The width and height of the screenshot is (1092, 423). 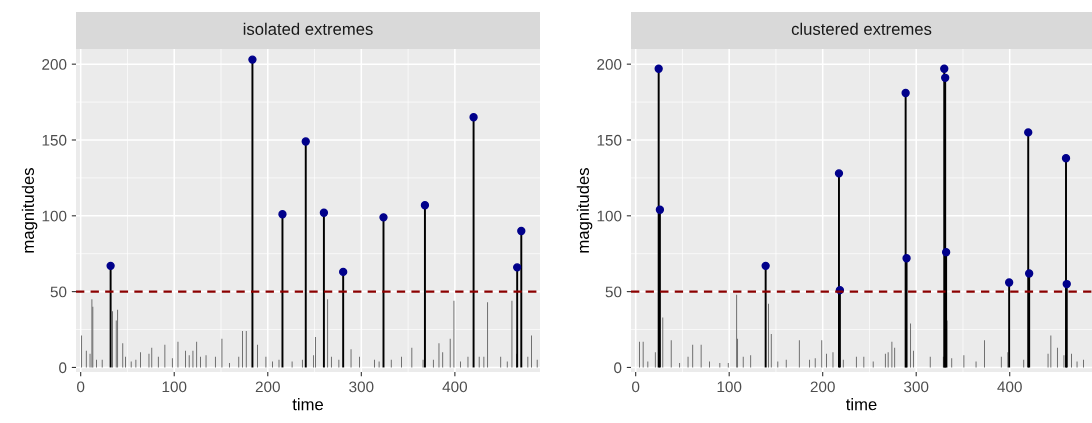 What do you see at coordinates (861, 28) in the screenshot?
I see `chart-title: clustered extremes` at bounding box center [861, 28].